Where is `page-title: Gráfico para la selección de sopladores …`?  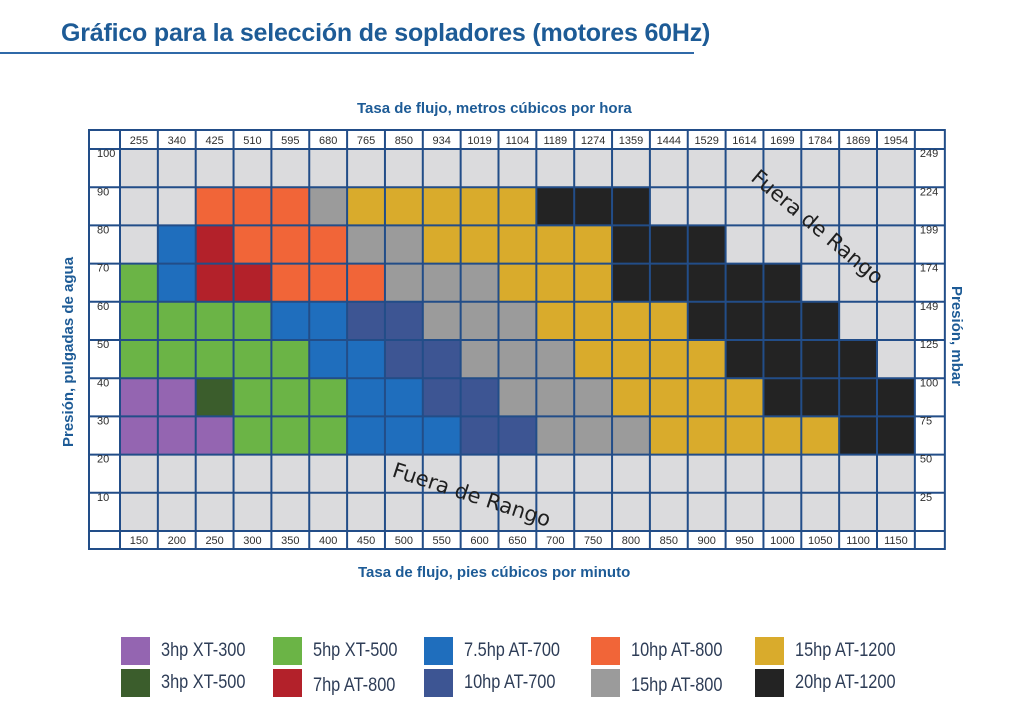 page-title: Gráfico para la selección de sopladores … is located at coordinates (386, 33).